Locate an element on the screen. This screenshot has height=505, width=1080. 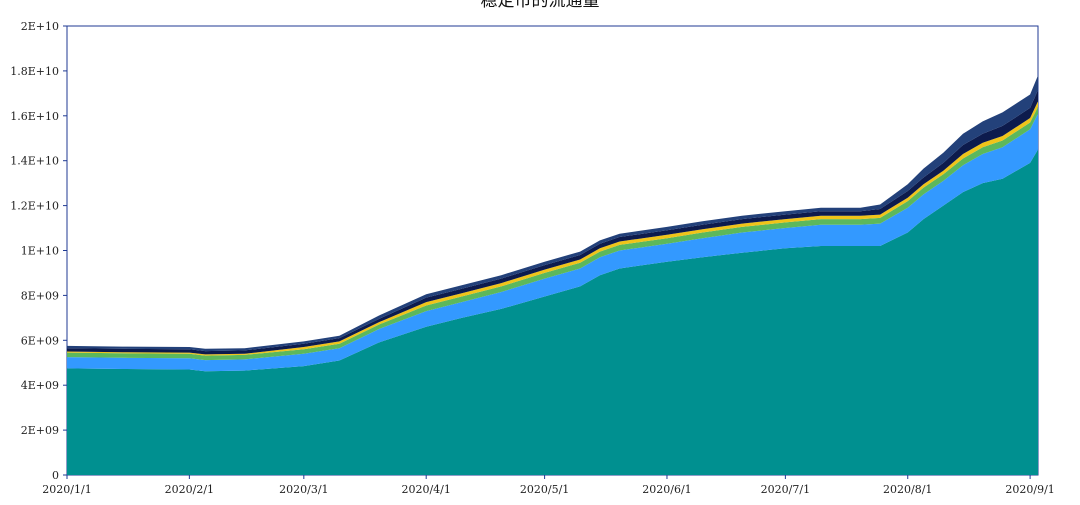
y-tick-label: 2E+09 is located at coordinates (40, 430).